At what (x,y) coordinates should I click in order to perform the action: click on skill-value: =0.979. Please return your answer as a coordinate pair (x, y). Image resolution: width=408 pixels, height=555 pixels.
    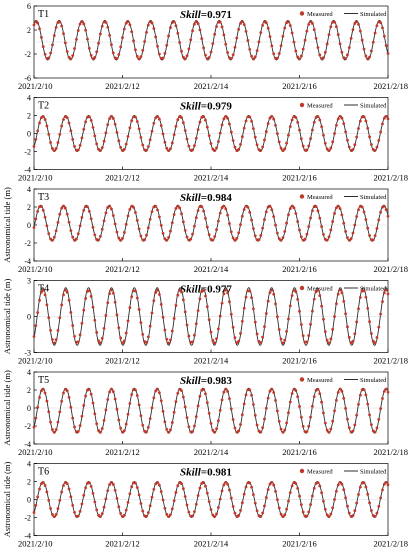
    Looking at the image, I should click on (217, 107).